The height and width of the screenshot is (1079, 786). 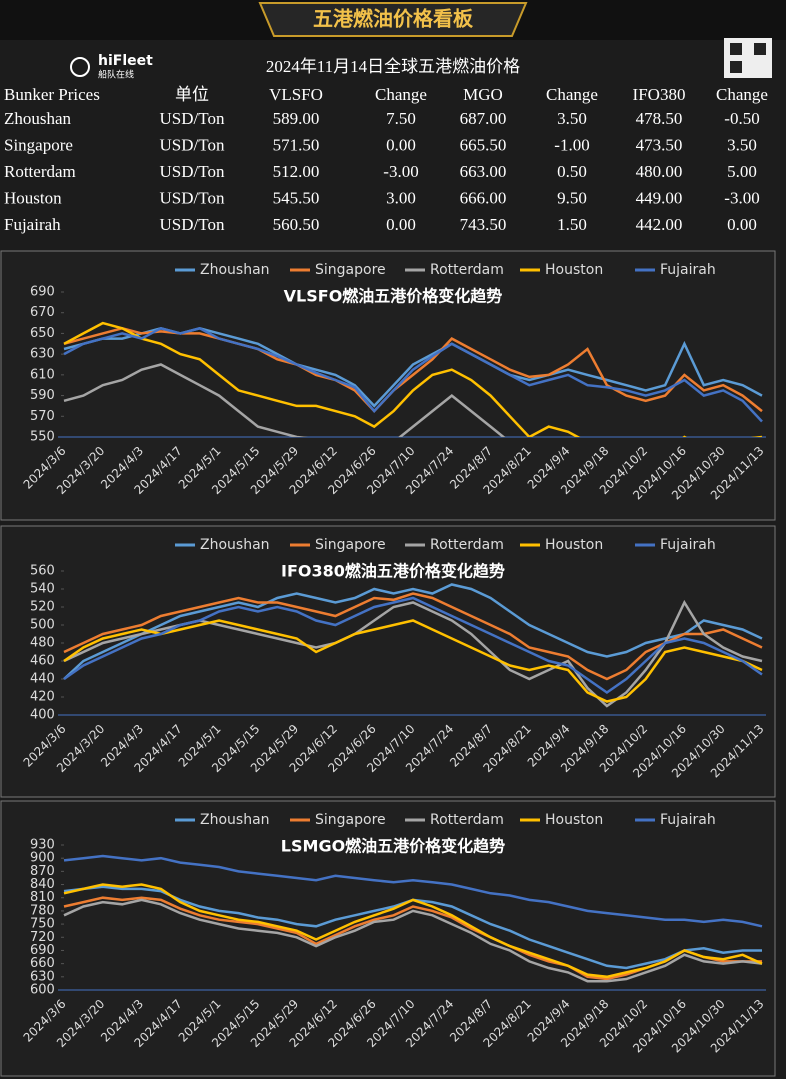 What do you see at coordinates (80, 67) in the screenshot?
I see `logo-icon` at bounding box center [80, 67].